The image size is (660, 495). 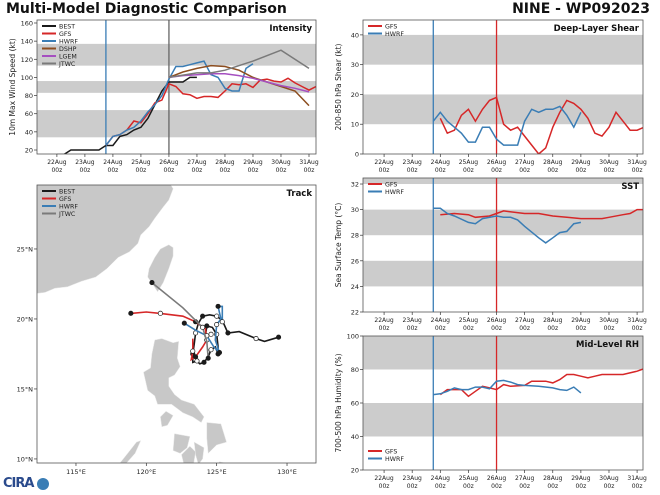 What do you see at coordinates (239, 83) in the screenshot?
I see `series-lgem` at bounding box center [239, 83].